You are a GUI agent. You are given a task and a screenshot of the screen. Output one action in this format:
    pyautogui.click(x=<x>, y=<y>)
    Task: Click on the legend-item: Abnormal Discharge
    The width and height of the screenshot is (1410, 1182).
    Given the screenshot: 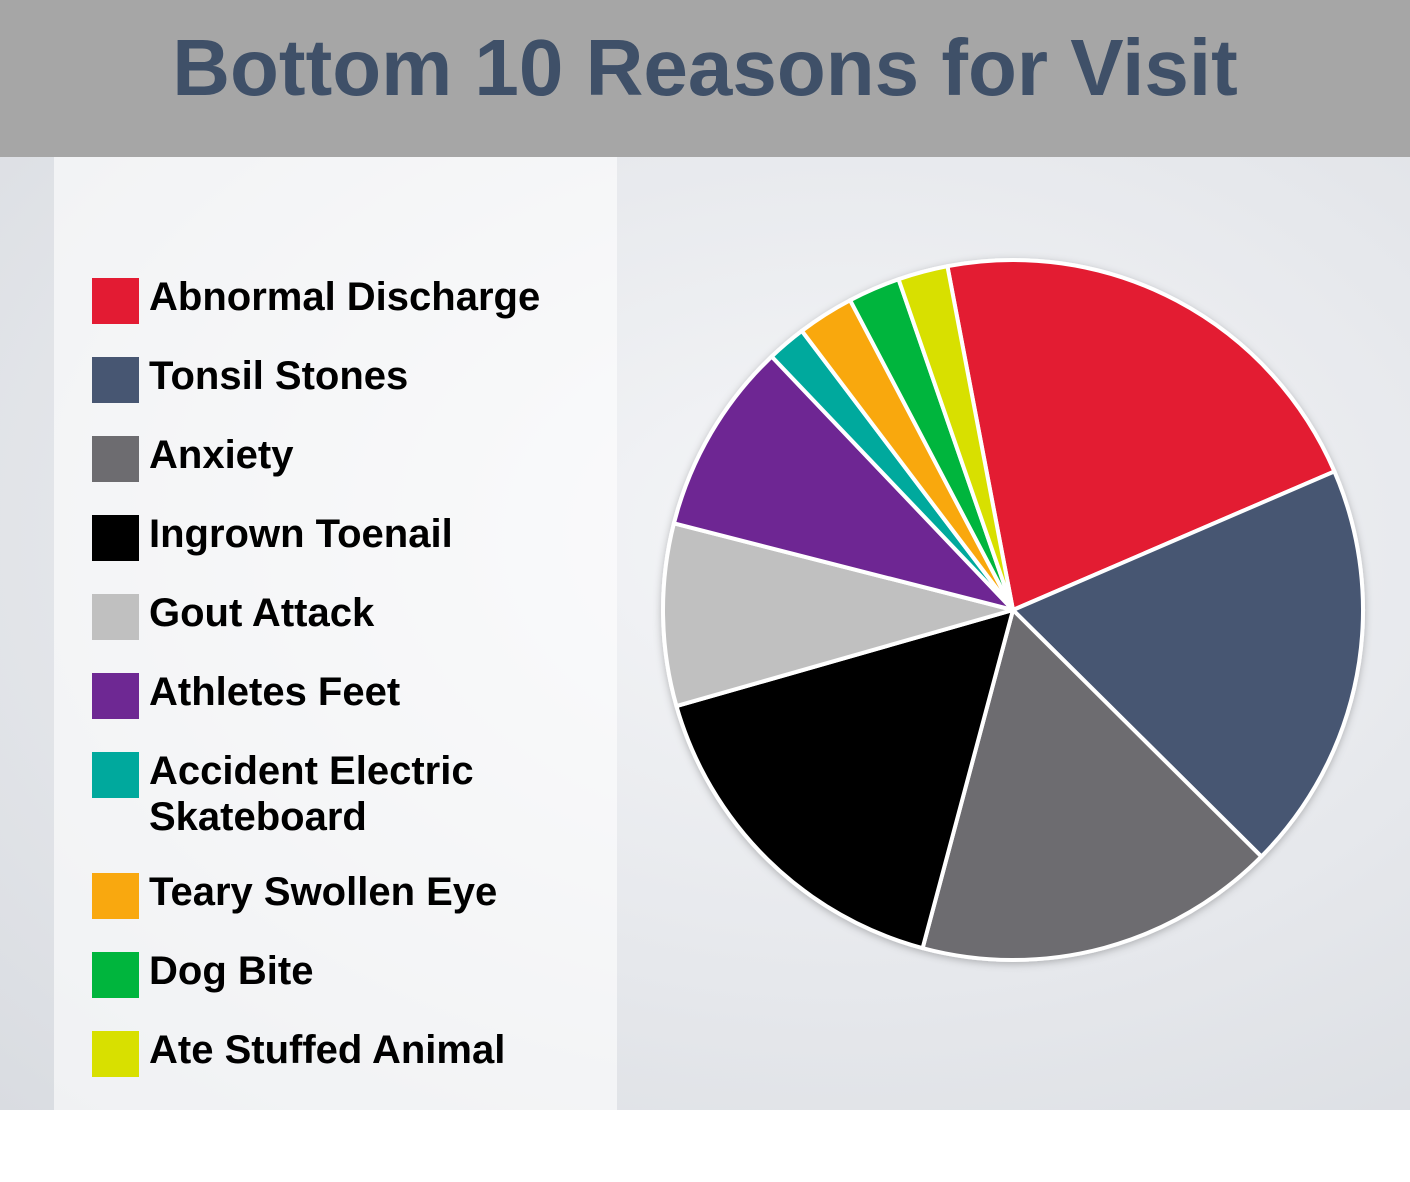 What is the action you would take?
    pyautogui.click(x=350, y=299)
    